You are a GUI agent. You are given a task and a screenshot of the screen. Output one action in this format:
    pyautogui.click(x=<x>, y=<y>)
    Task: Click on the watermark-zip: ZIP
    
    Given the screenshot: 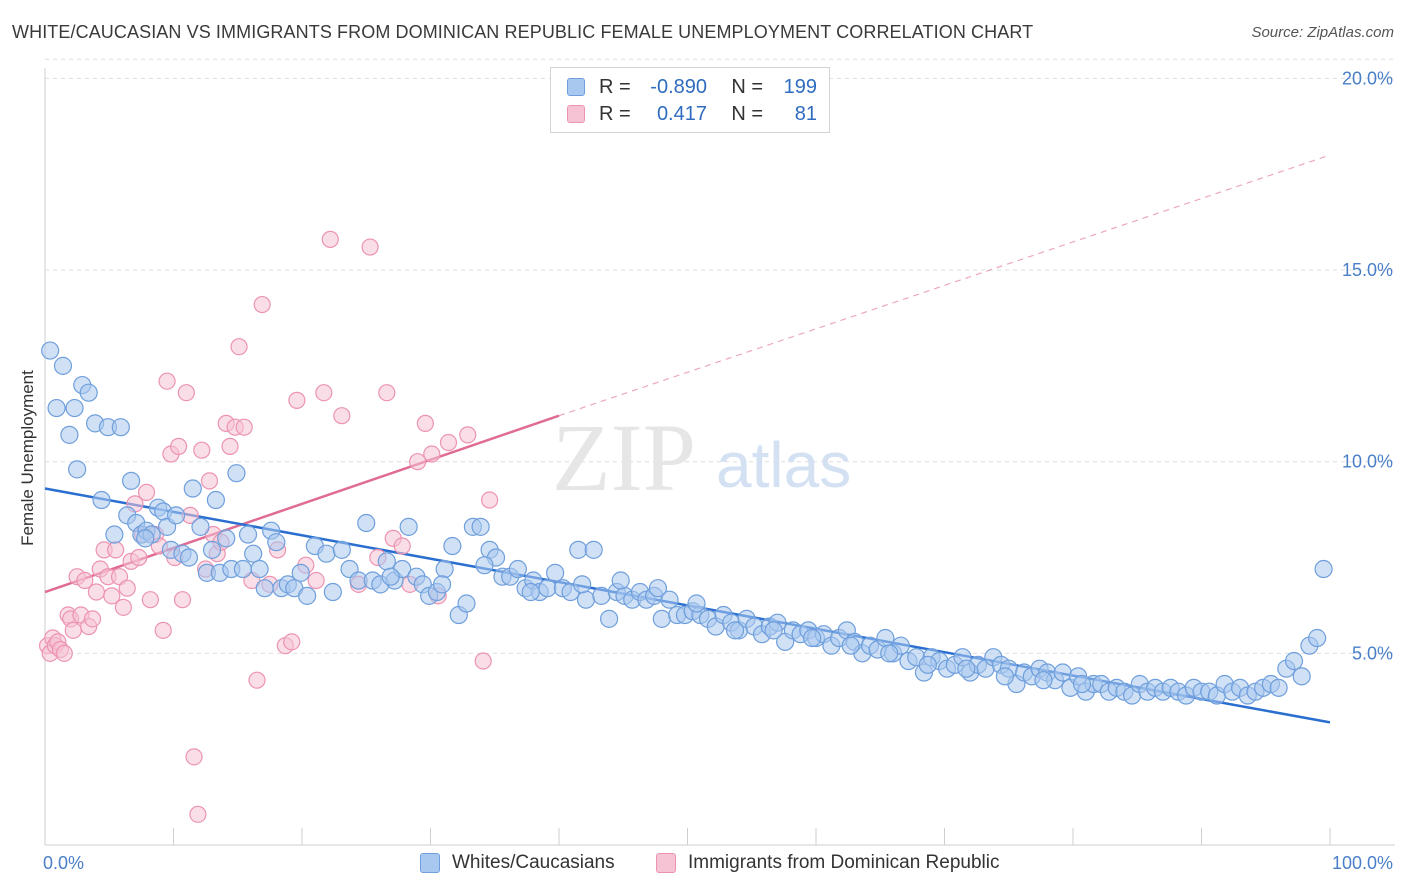 What is the action you would take?
    pyautogui.click(x=624, y=457)
    